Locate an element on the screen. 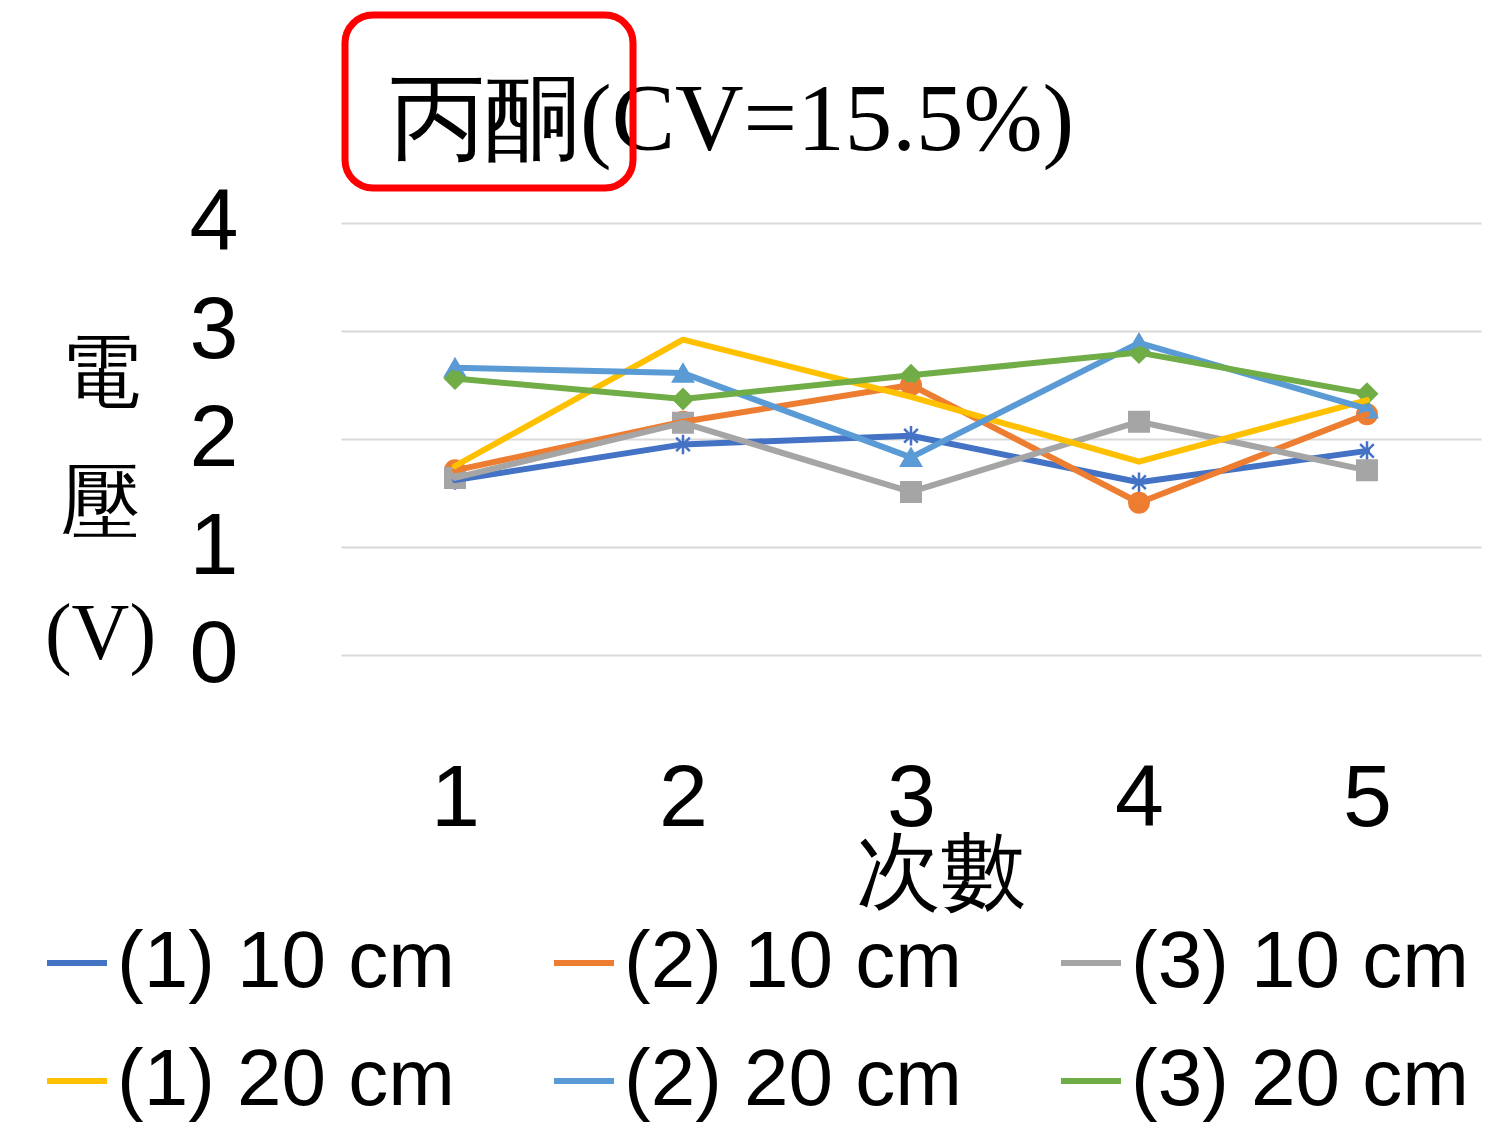  legend-label: (1) 10 cm is located at coordinates (286, 959).